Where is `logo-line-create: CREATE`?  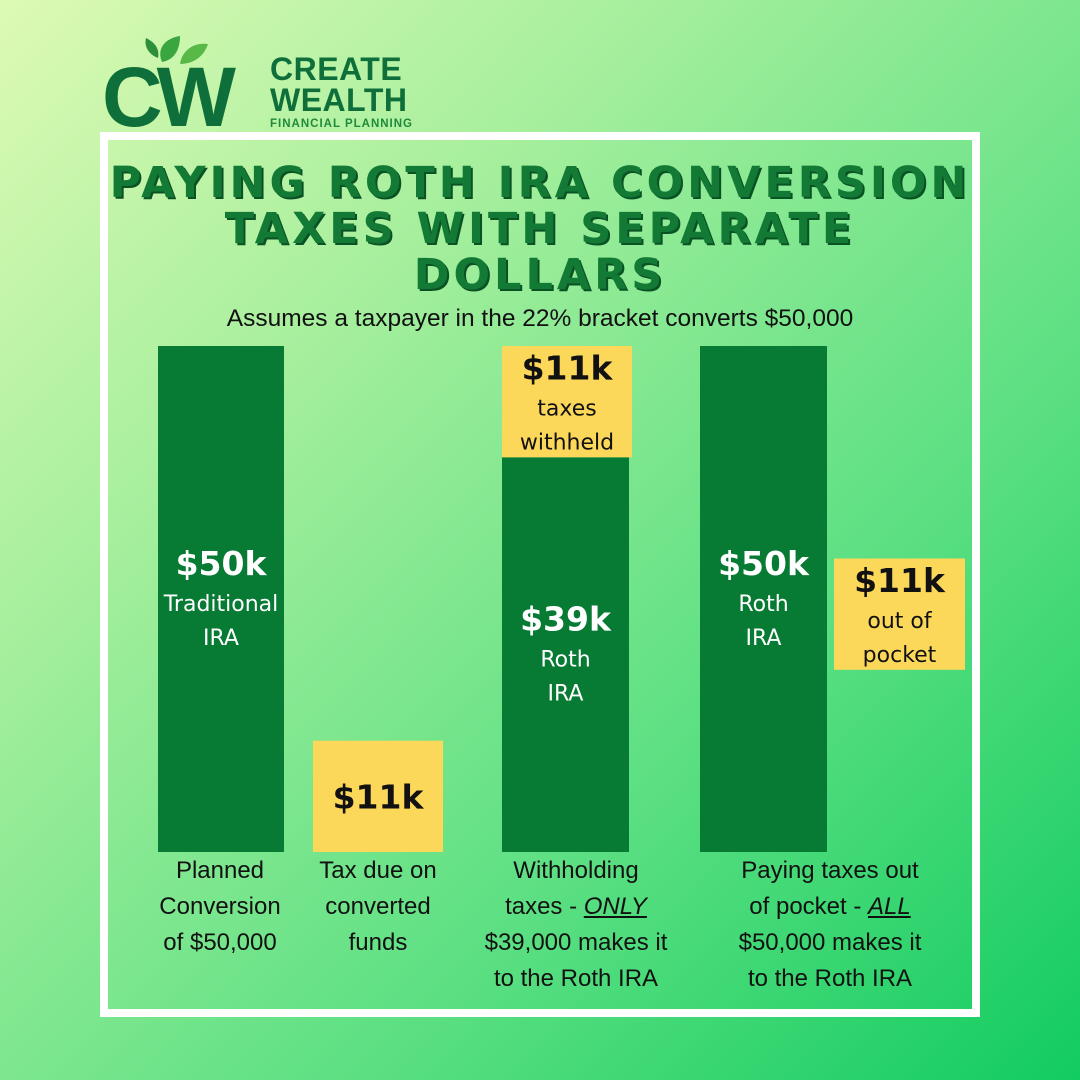 logo-line-create: CREATE is located at coordinates (336, 69).